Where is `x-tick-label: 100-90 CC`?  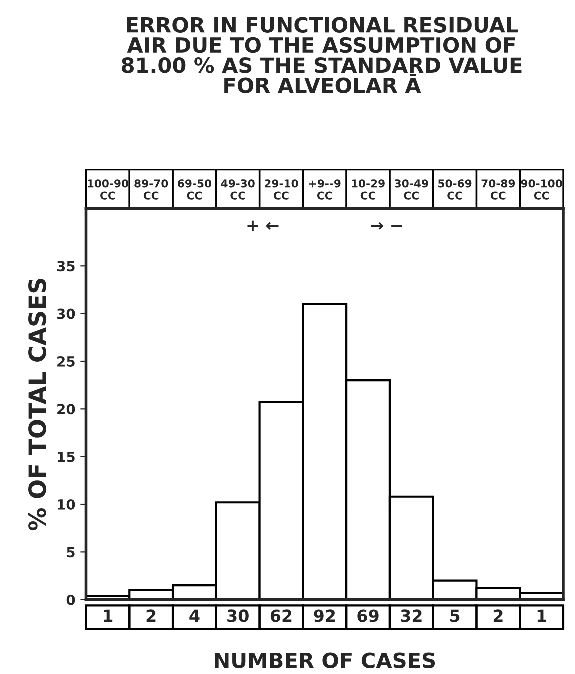 x-tick-label: 100-90 CC is located at coordinates (108, 190).